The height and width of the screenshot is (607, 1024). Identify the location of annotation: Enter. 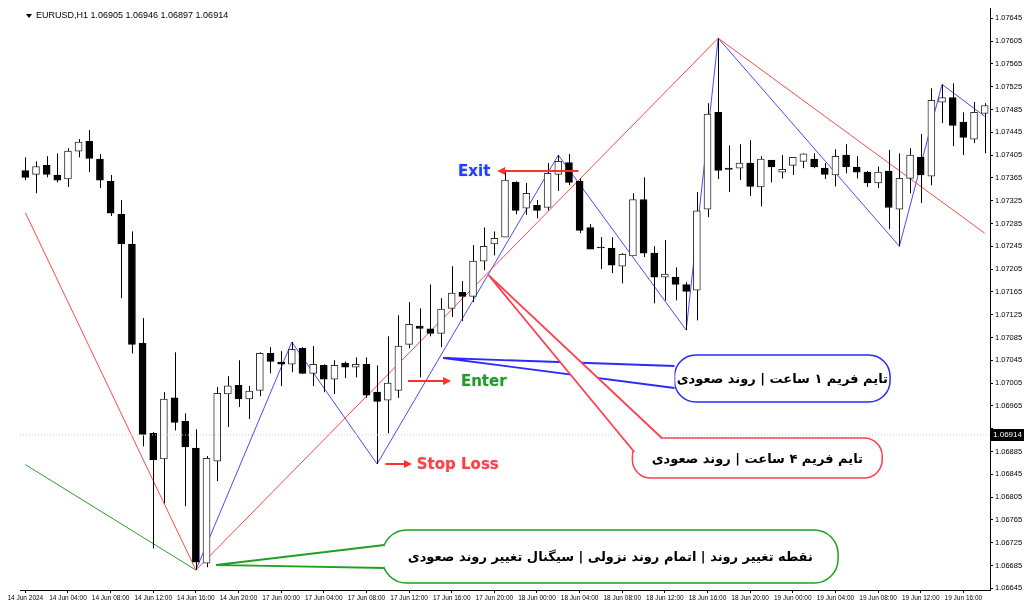
(483, 381).